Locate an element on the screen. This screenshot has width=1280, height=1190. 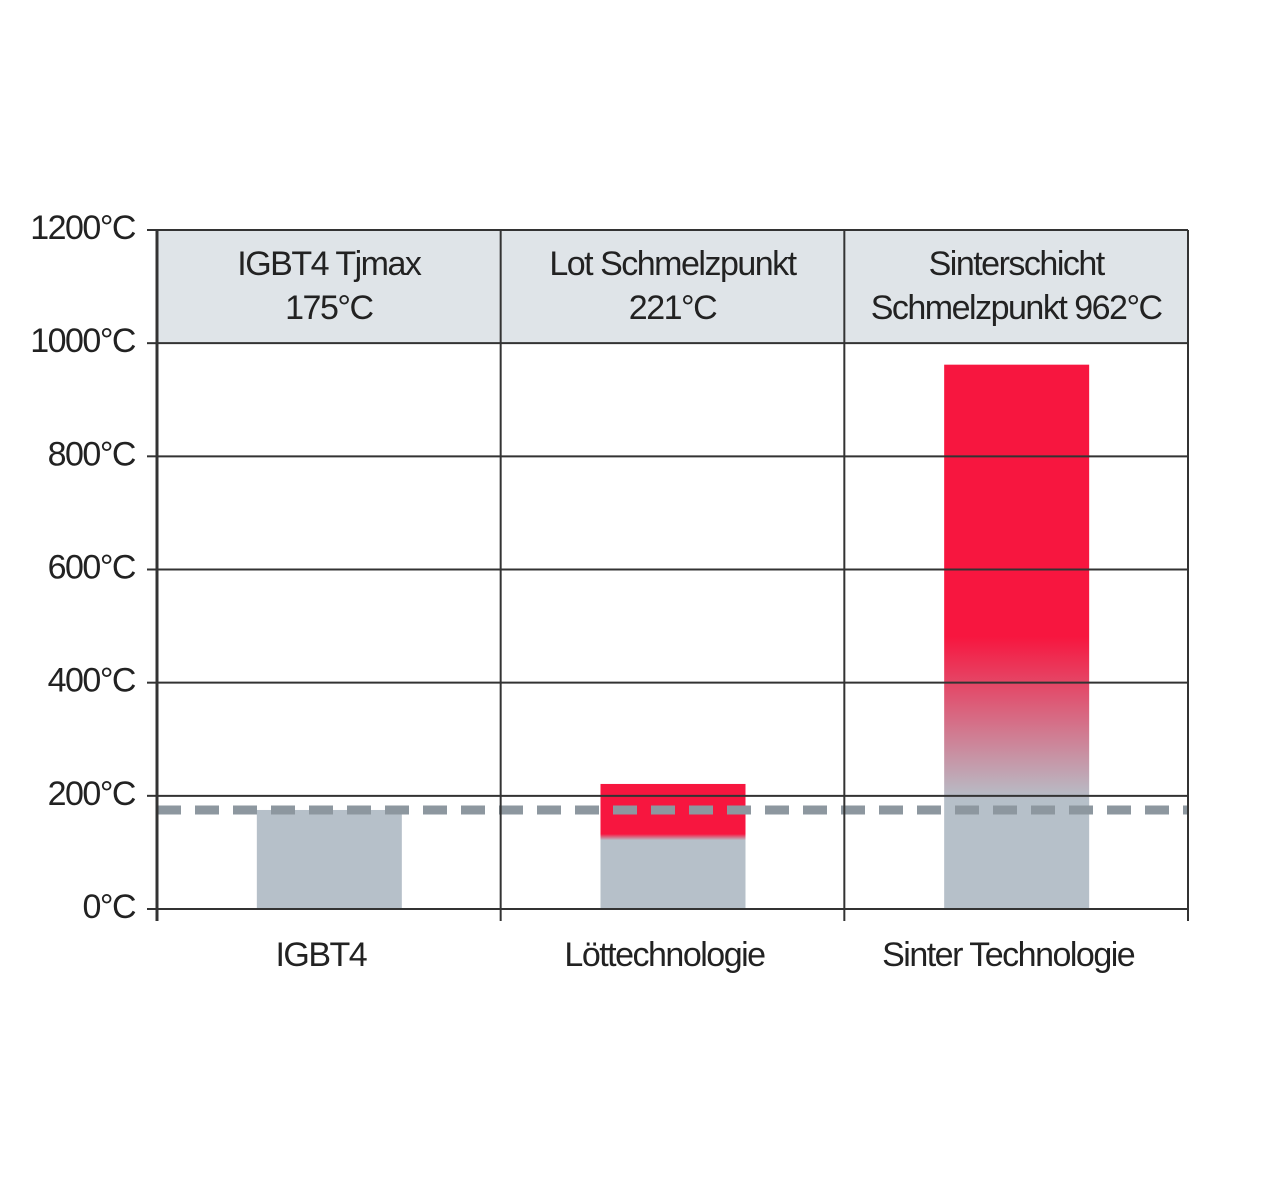
header-label: Schmelzpunkt 962°C is located at coordinates (1017, 308).